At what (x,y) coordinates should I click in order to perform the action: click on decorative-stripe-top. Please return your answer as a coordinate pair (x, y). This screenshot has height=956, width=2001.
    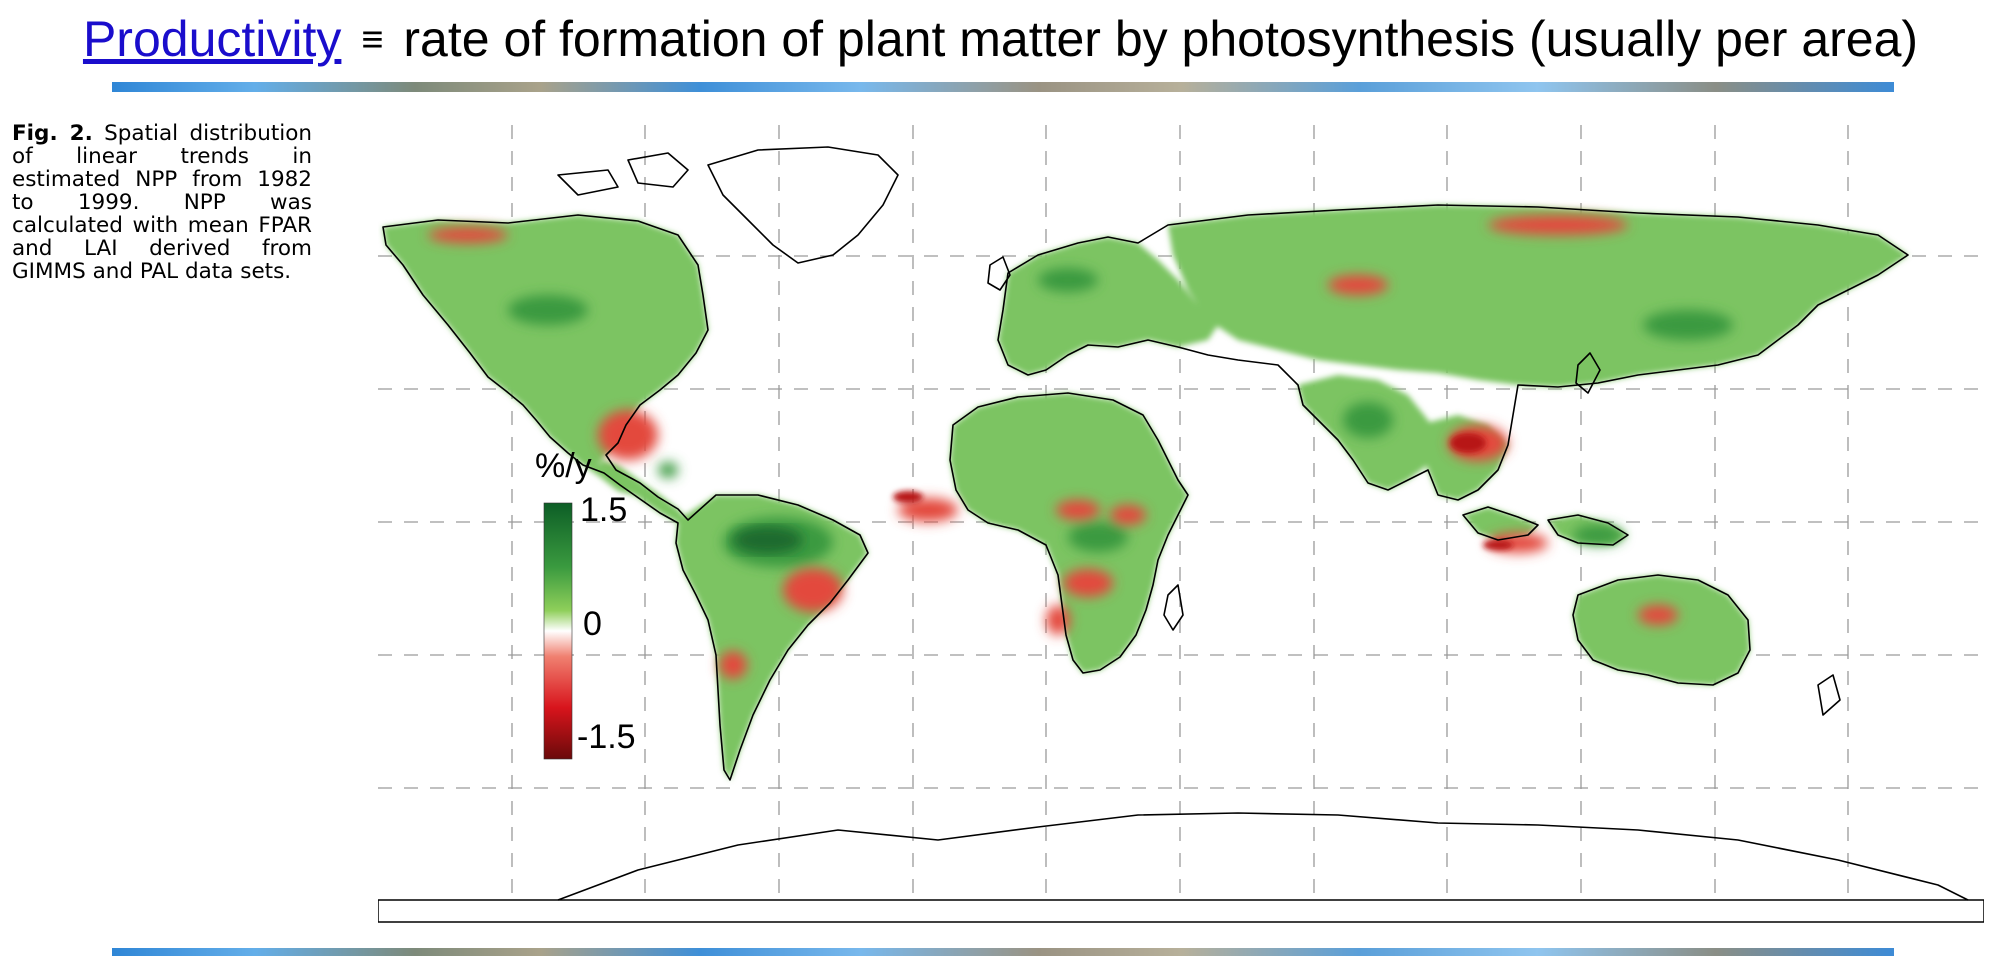
    Looking at the image, I should click on (1003, 87).